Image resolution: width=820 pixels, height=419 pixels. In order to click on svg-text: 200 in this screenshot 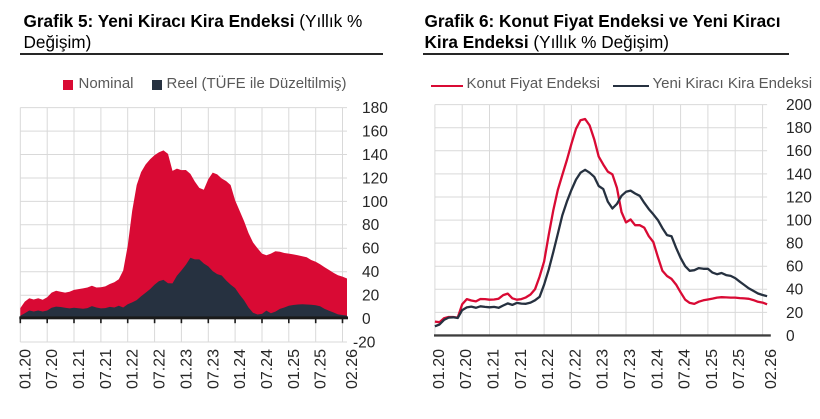, I will do `click(799, 105)`.